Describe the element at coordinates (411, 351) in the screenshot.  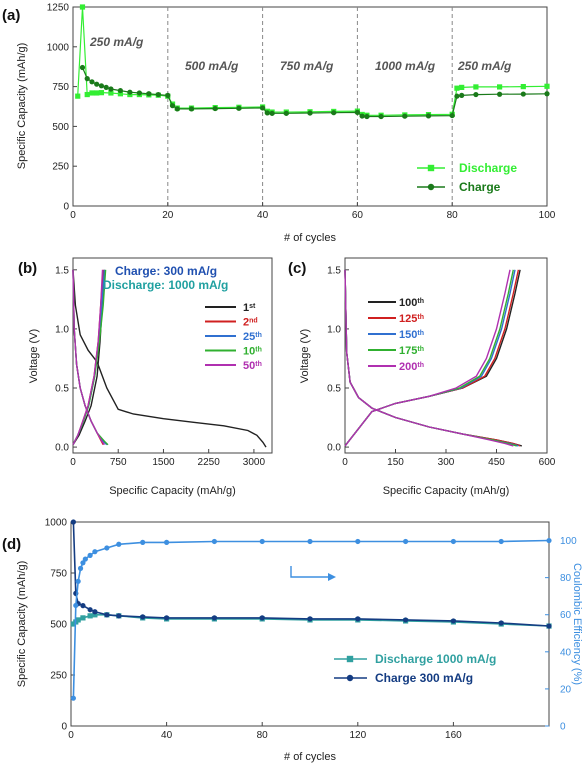
I see `c-legend-label-3: 175th` at that location.